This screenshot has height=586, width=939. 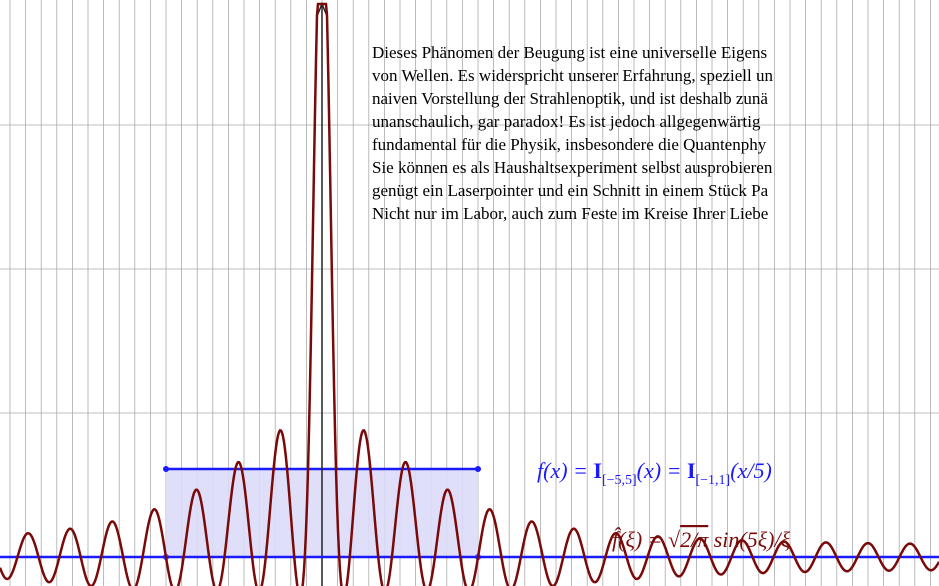 What do you see at coordinates (694, 539) in the screenshot?
I see `formula-part: 2/π` at bounding box center [694, 539].